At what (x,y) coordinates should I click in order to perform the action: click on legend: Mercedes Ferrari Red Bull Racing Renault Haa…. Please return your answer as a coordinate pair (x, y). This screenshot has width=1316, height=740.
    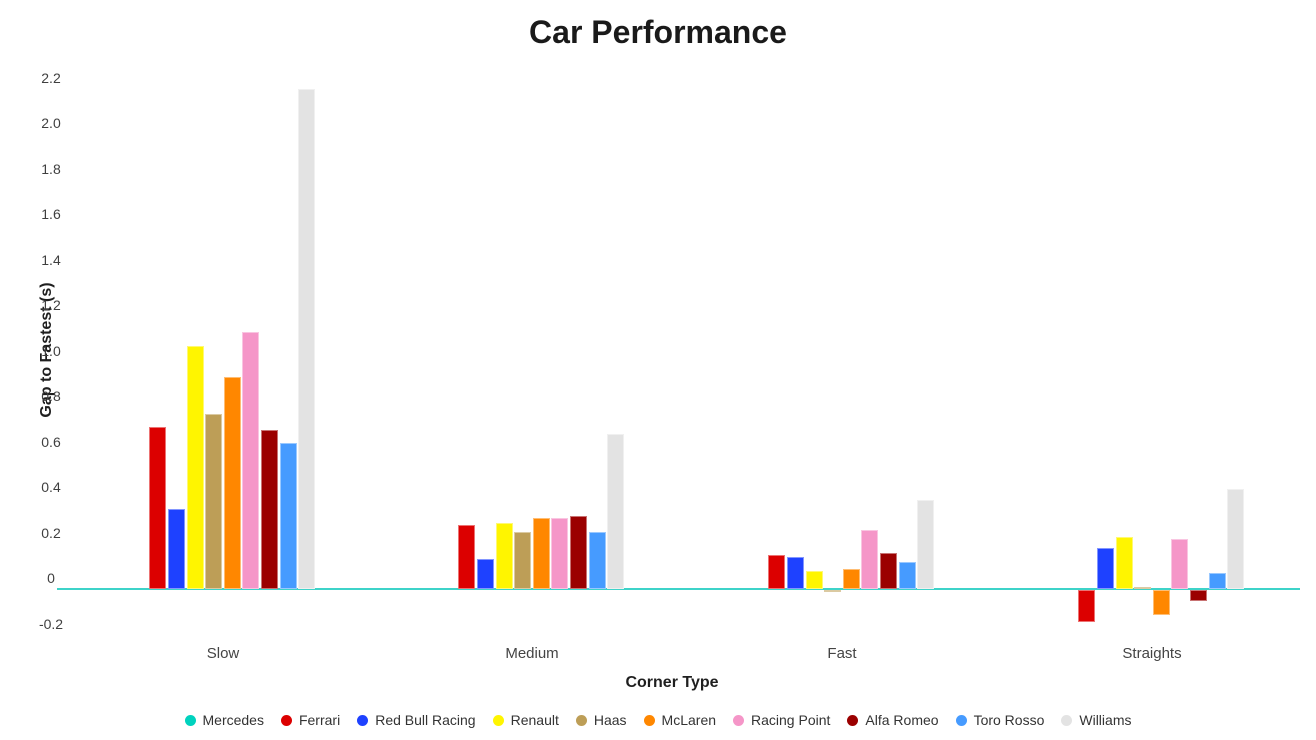
    Looking at the image, I should click on (658, 720).